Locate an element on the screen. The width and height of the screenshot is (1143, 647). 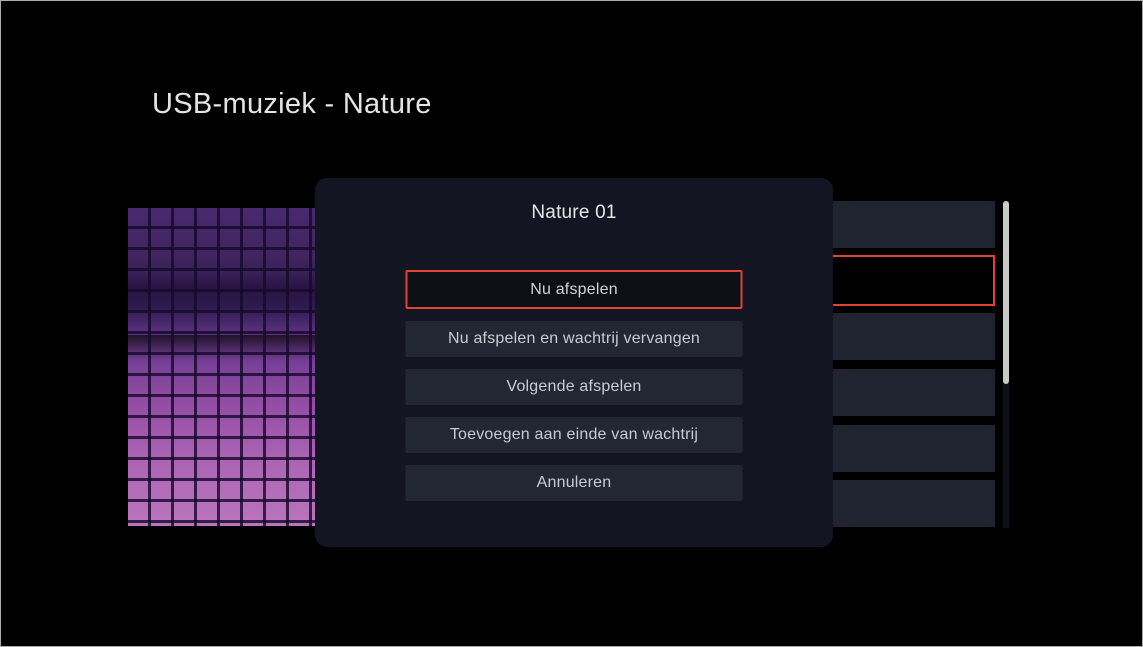
play-next-button: Volgende afspelen is located at coordinates (574, 387).